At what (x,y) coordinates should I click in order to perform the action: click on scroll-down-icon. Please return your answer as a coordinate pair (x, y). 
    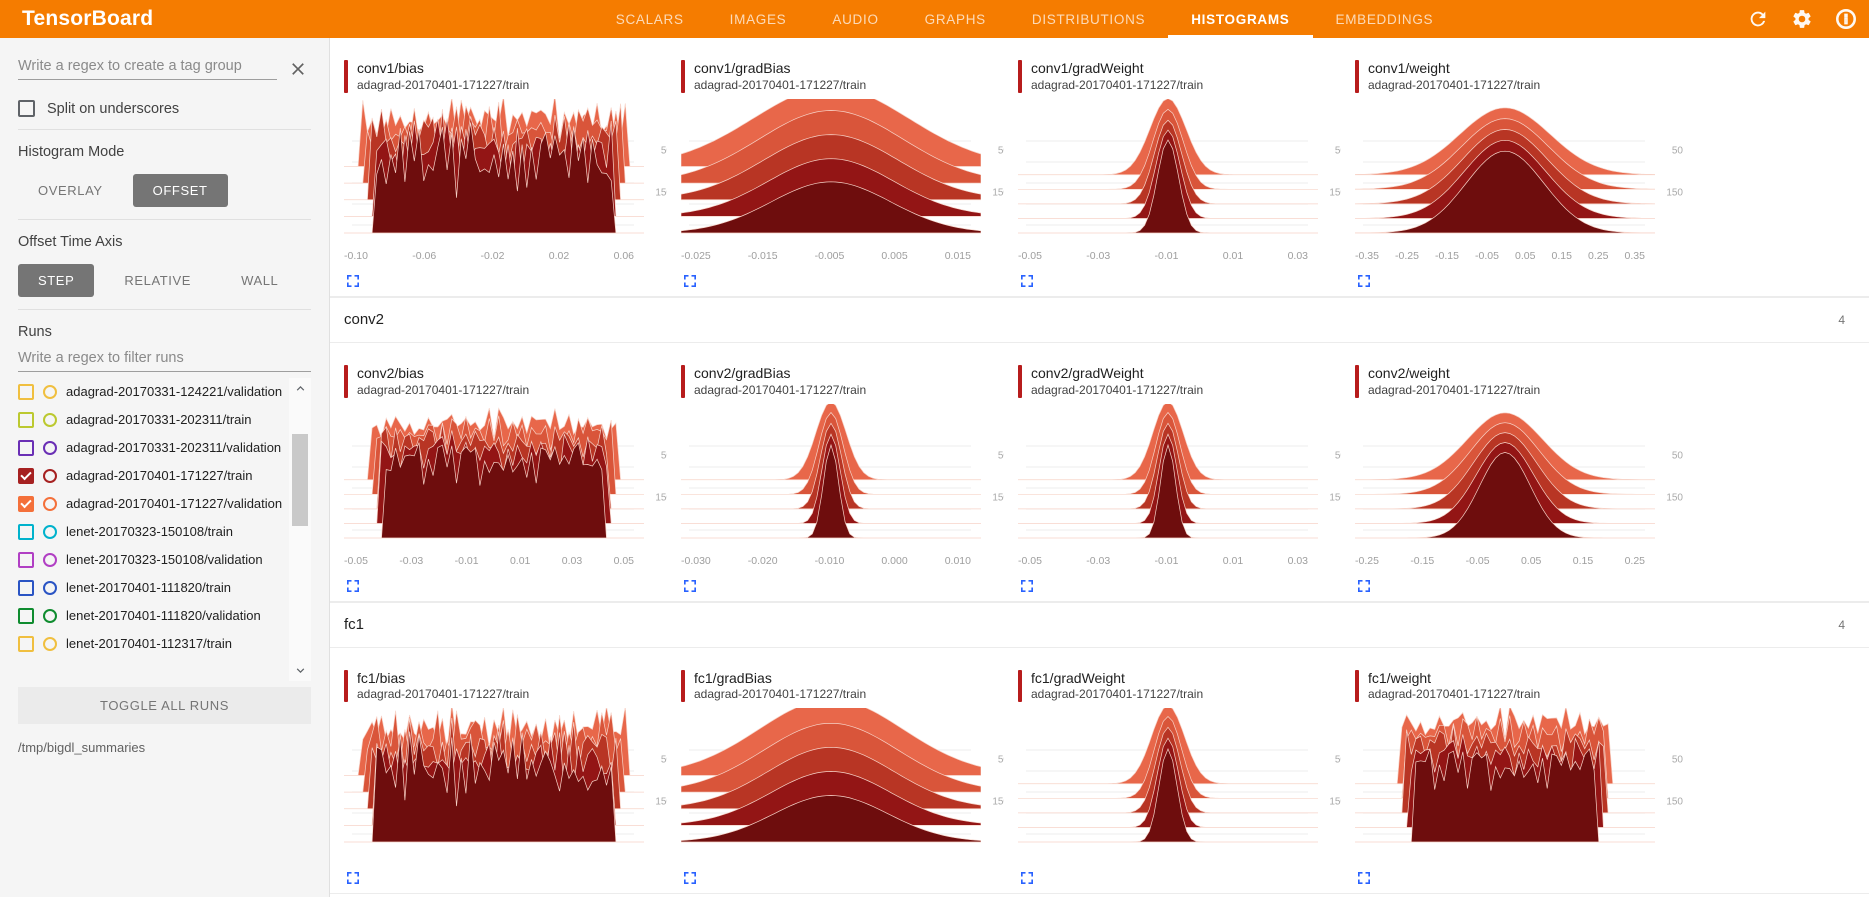
    Looking at the image, I should click on (300, 670).